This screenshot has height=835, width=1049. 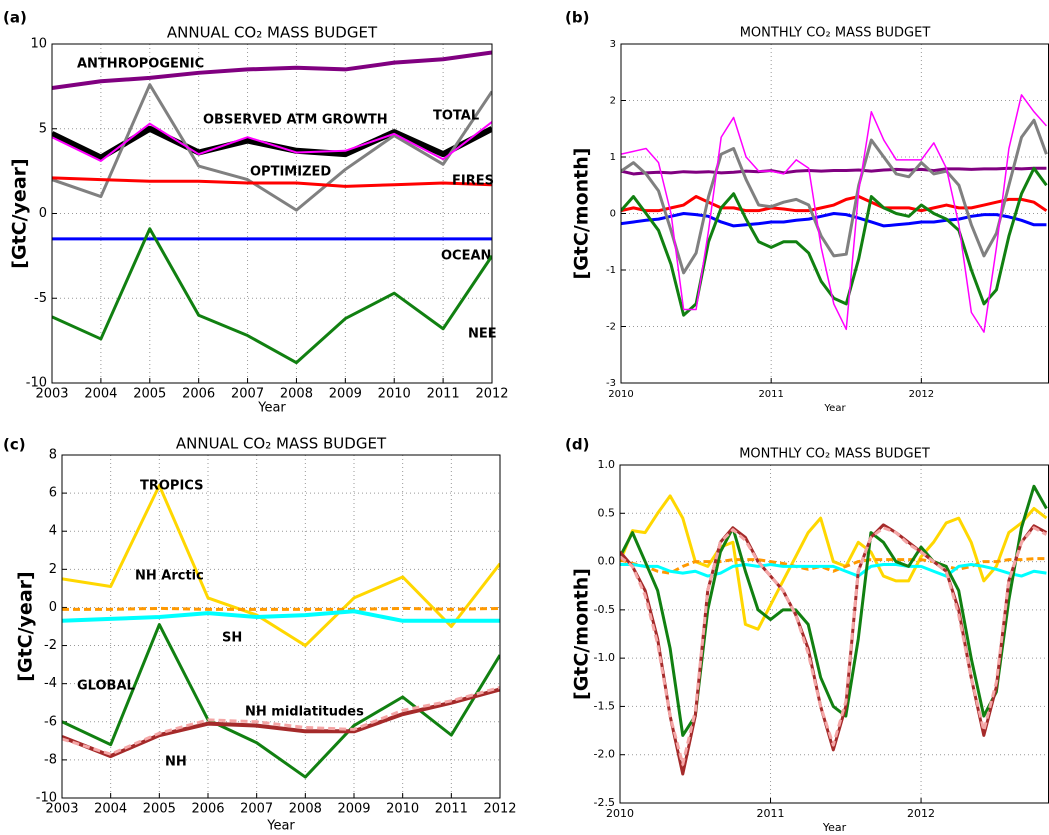 I want to click on y-tick-label: 6, so click(x=53, y=493).